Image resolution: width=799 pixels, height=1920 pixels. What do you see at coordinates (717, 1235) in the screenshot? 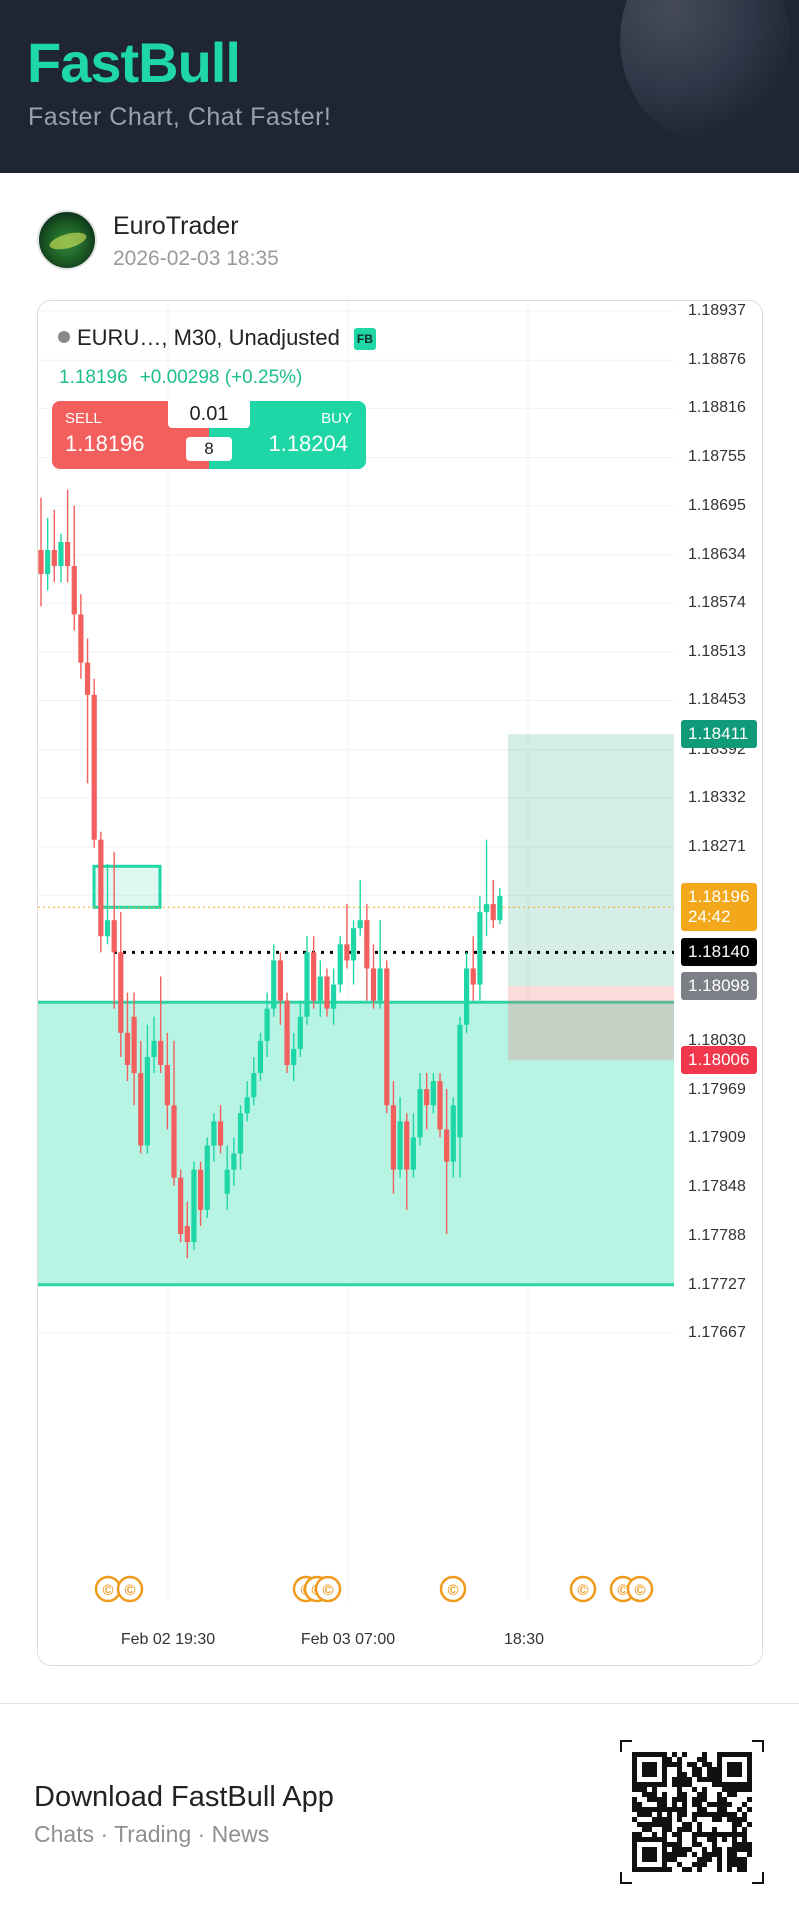
I see `price-axis-tick: 1.17788` at bounding box center [717, 1235].